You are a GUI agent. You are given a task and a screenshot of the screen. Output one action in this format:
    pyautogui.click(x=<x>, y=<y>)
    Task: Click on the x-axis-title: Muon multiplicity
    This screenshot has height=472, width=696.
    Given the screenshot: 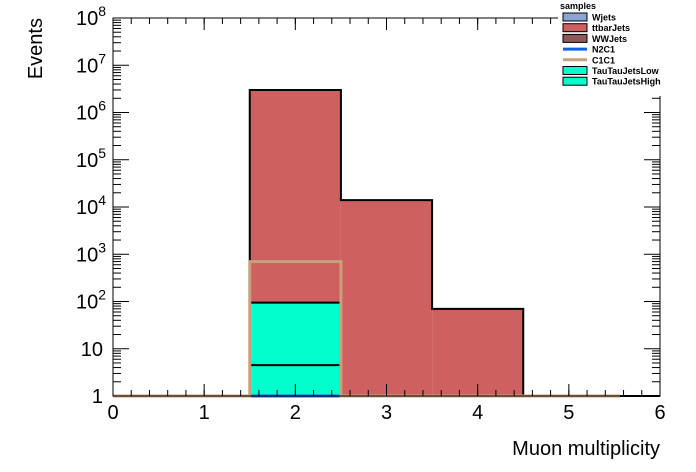 What is the action you would take?
    pyautogui.click(x=586, y=449)
    